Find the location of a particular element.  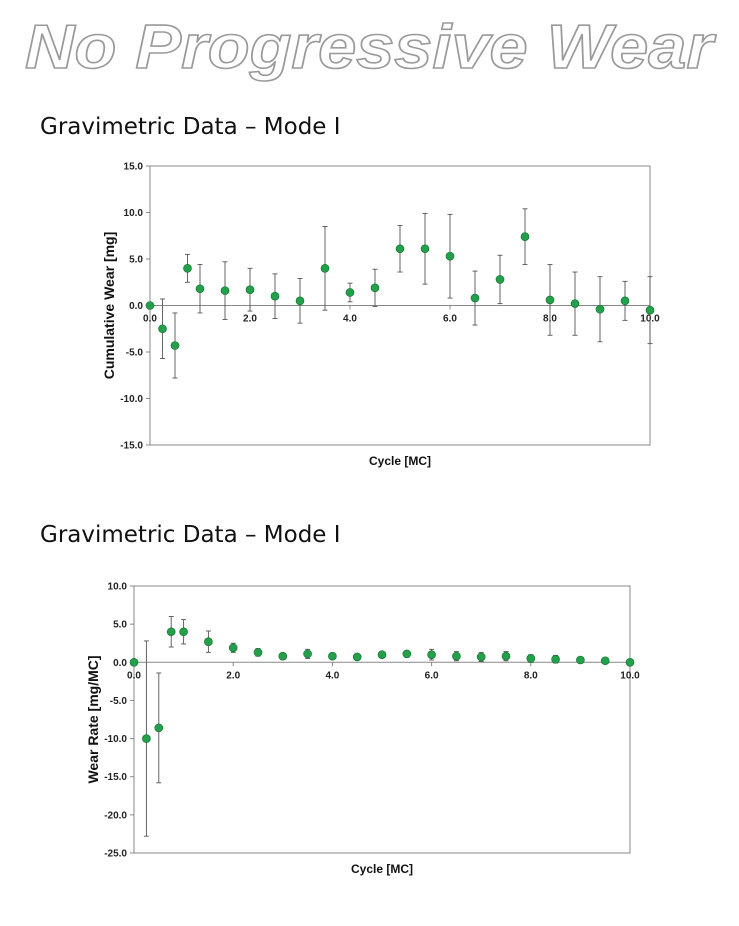

y-tick-label: -20.0 is located at coordinates (115, 815).